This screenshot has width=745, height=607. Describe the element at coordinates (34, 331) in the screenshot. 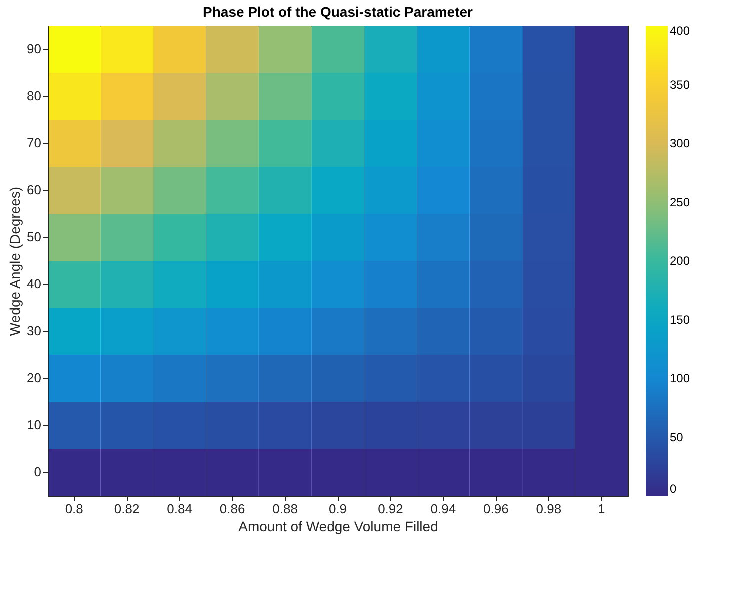

I see `y-tick-label: 30` at that location.